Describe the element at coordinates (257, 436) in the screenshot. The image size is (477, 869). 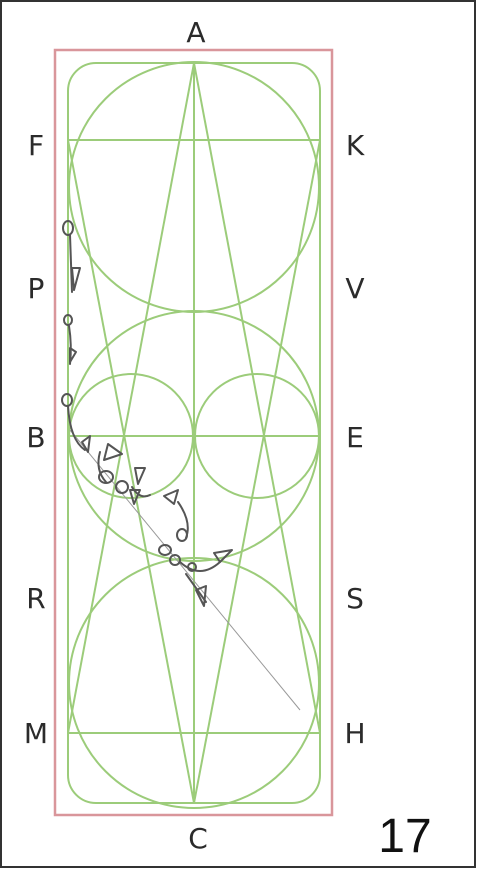
I see `circle-right-small` at that location.